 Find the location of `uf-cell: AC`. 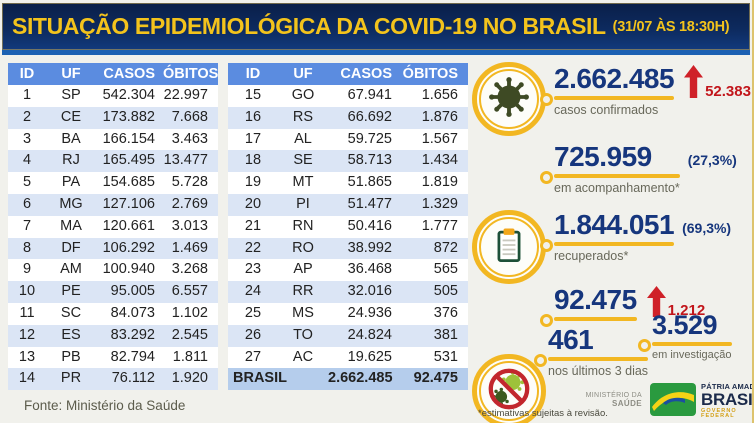

uf-cell: AC is located at coordinates (303, 356).